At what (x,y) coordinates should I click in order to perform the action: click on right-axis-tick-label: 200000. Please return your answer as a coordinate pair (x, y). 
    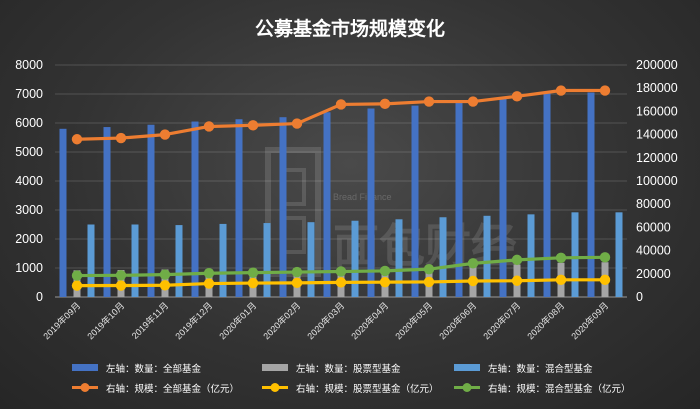
    Looking at the image, I should click on (657, 65).